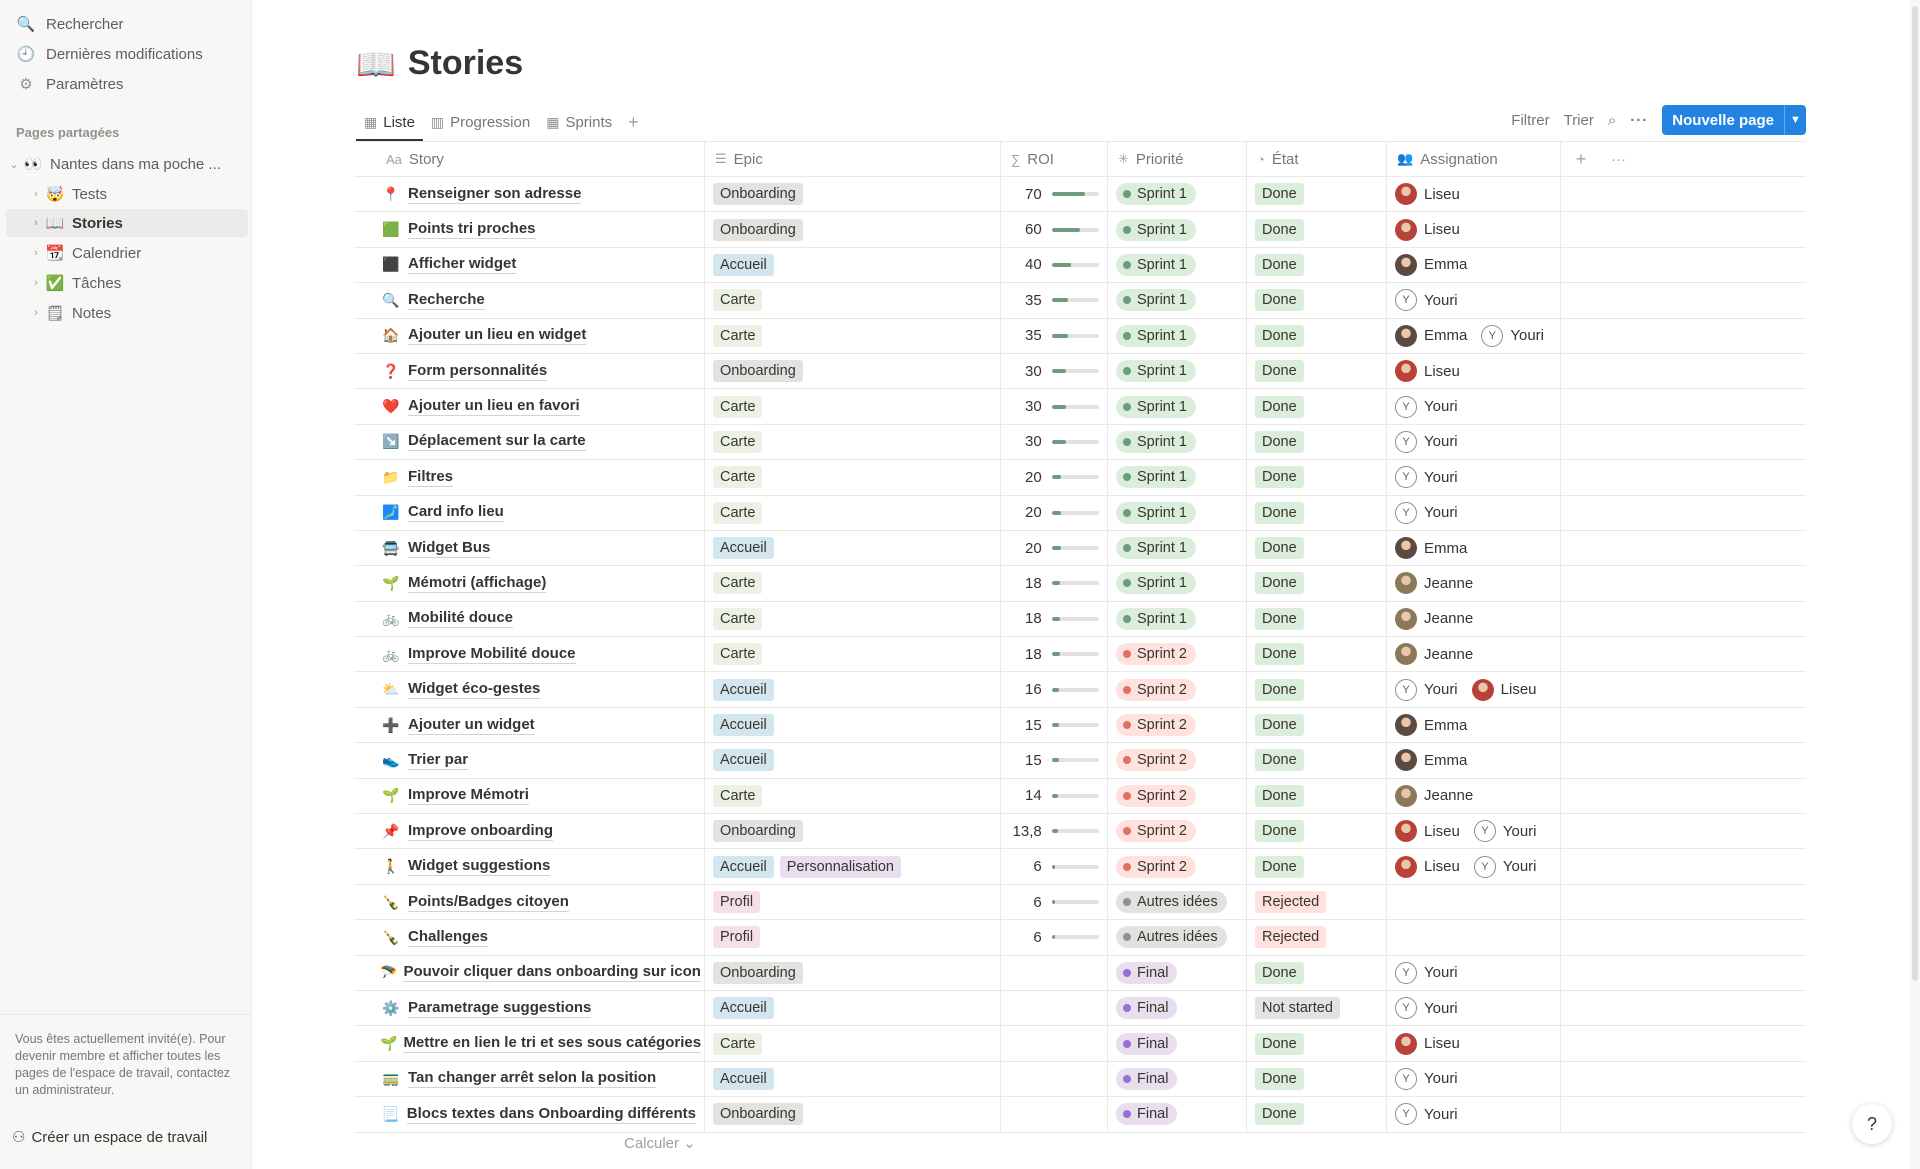 This screenshot has width=1920, height=1169. What do you see at coordinates (448, 937) in the screenshot?
I see `story-title: Challenges` at bounding box center [448, 937].